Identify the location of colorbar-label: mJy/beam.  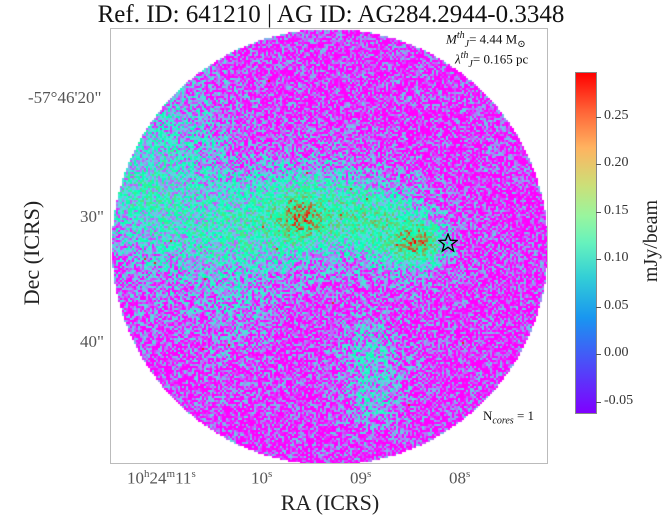
(651, 241).